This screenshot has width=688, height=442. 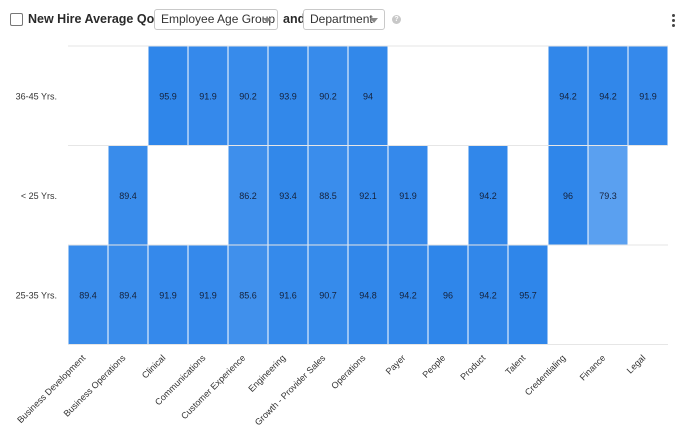 What do you see at coordinates (39, 196) in the screenshot?
I see `y-tick-label: < 25 Yrs.` at bounding box center [39, 196].